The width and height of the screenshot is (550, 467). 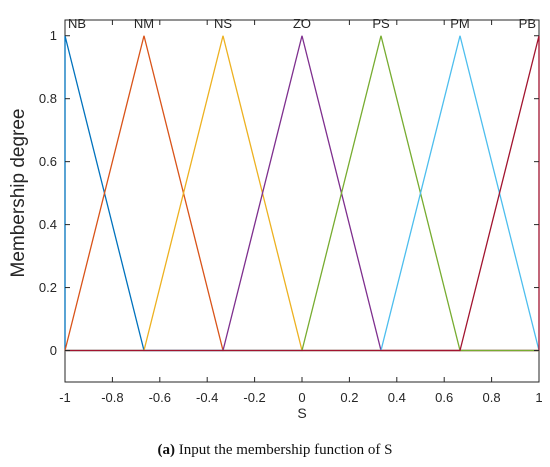 I want to click on caption-text: Input the membership function of S, so click(x=284, y=450).